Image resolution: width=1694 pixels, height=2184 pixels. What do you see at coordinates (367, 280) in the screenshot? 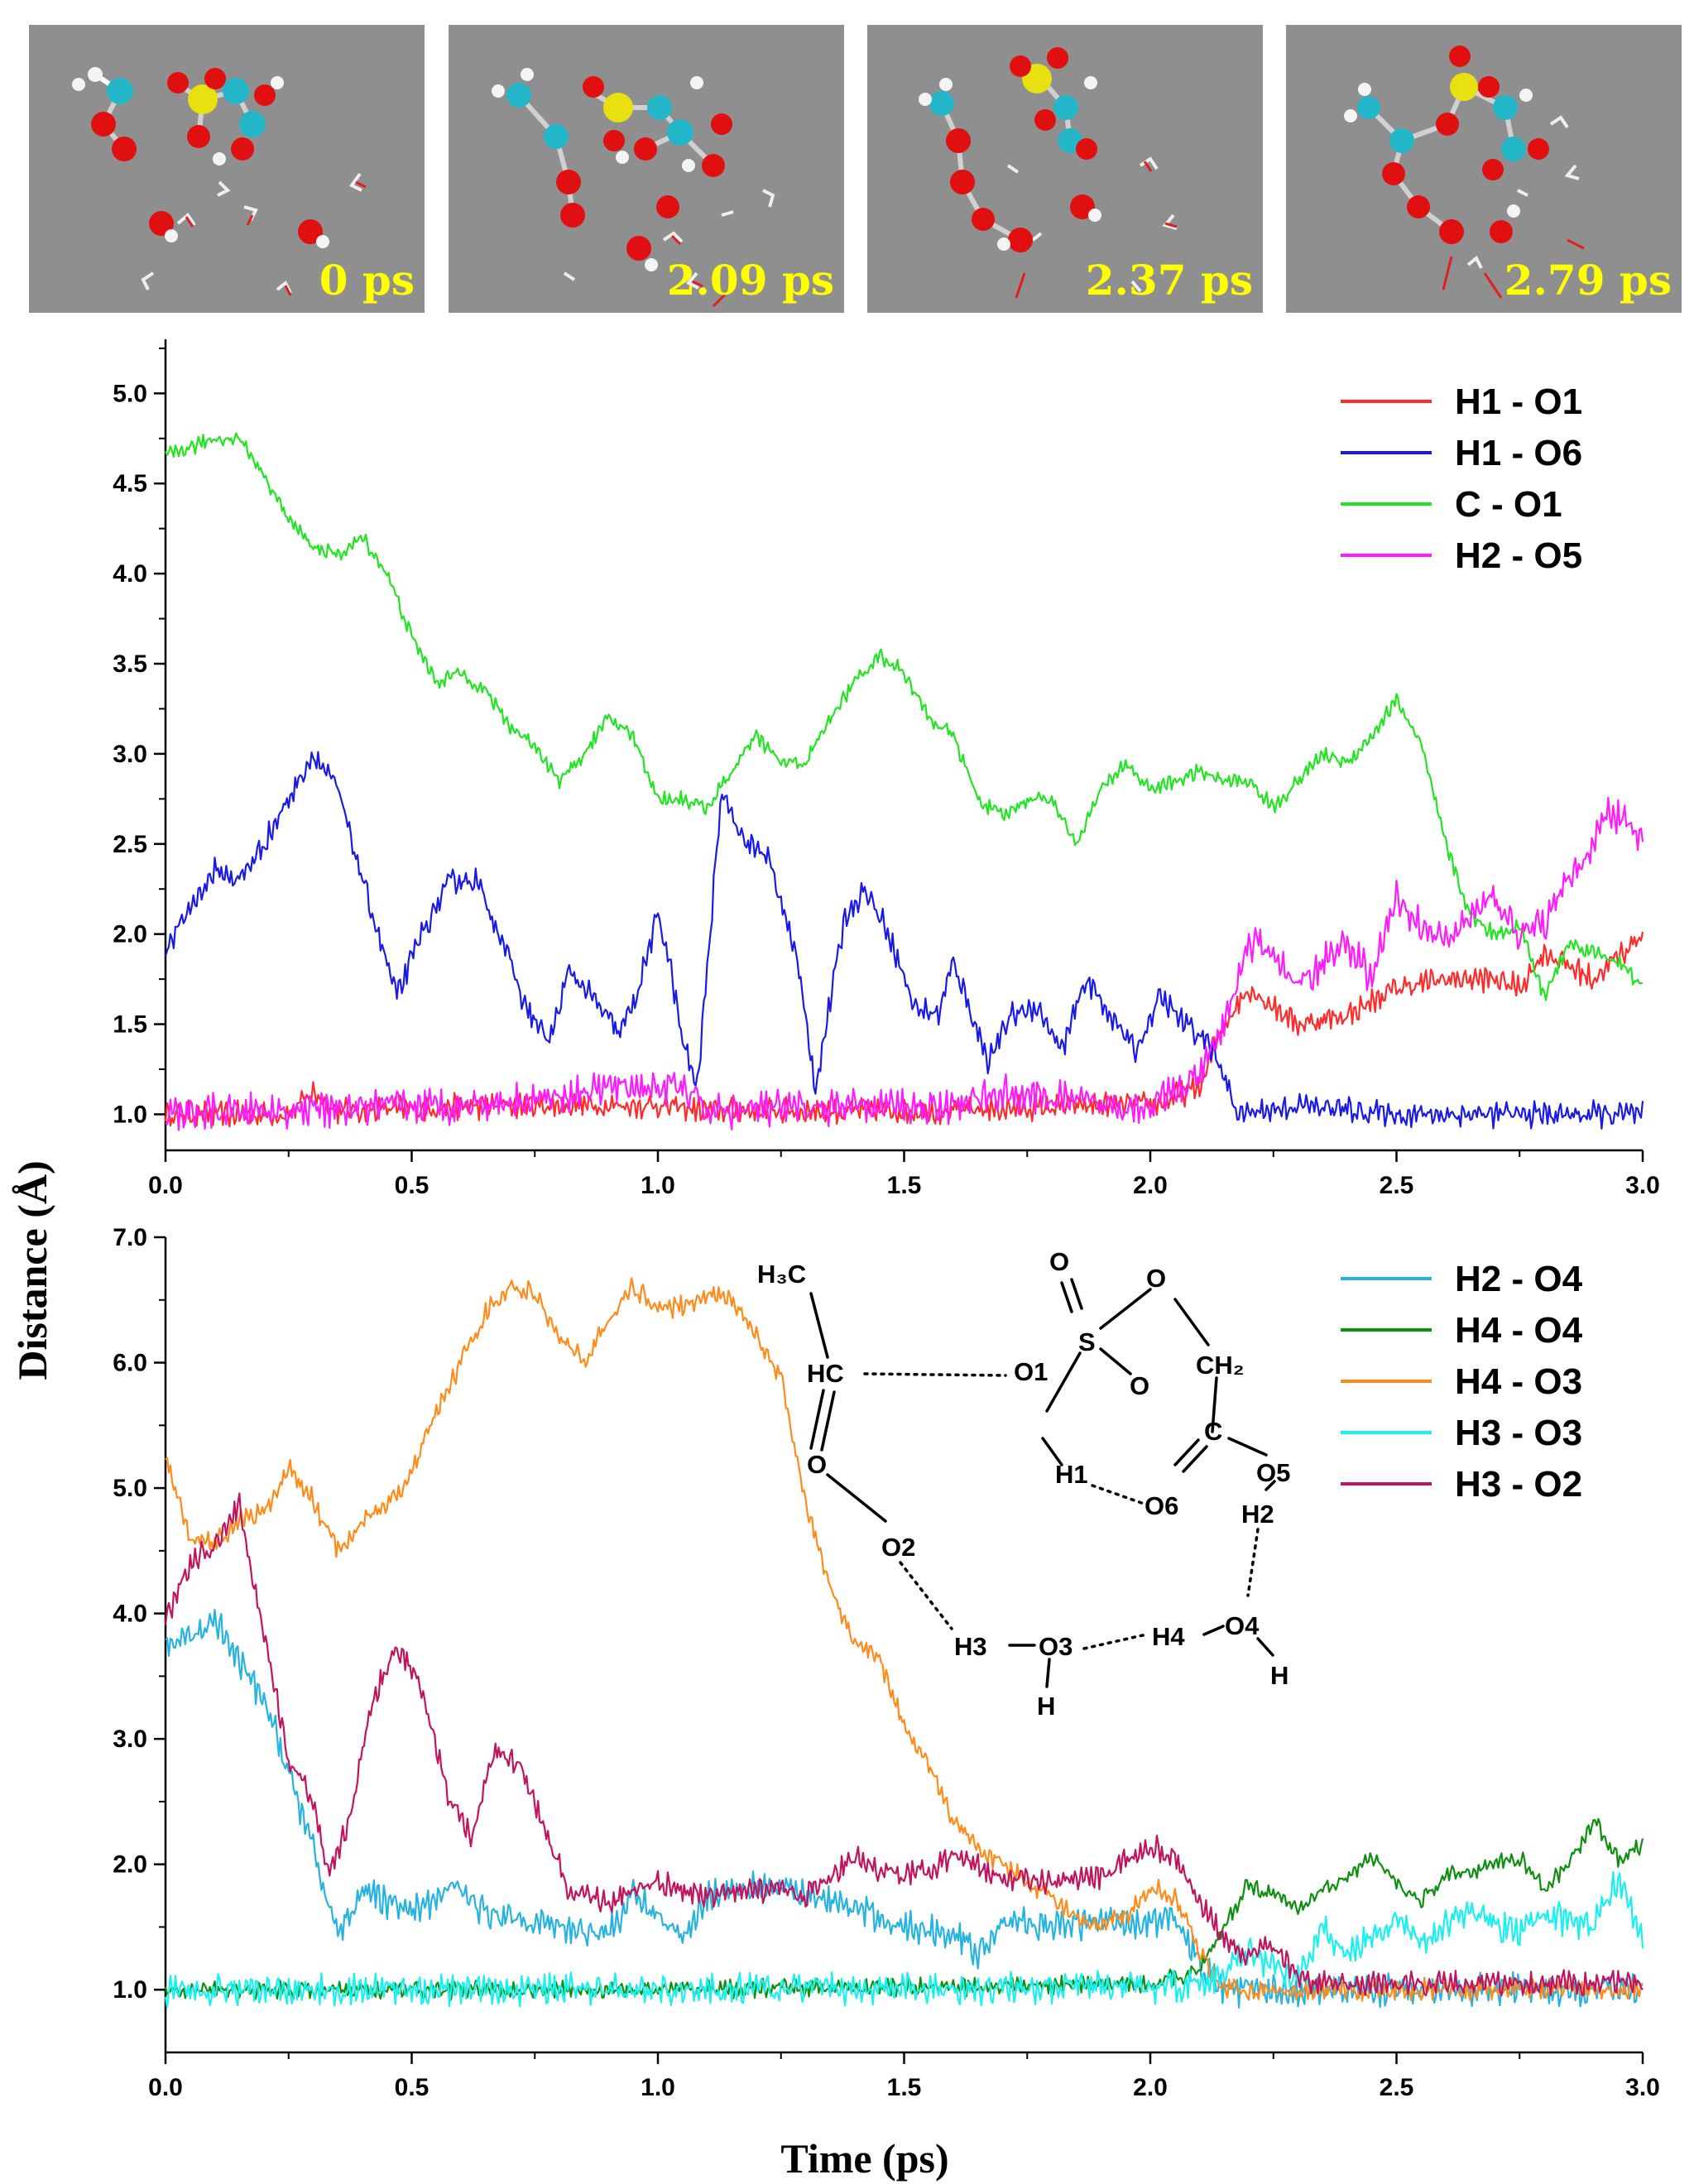
I see `snapshot-time-label: 0 ps` at bounding box center [367, 280].